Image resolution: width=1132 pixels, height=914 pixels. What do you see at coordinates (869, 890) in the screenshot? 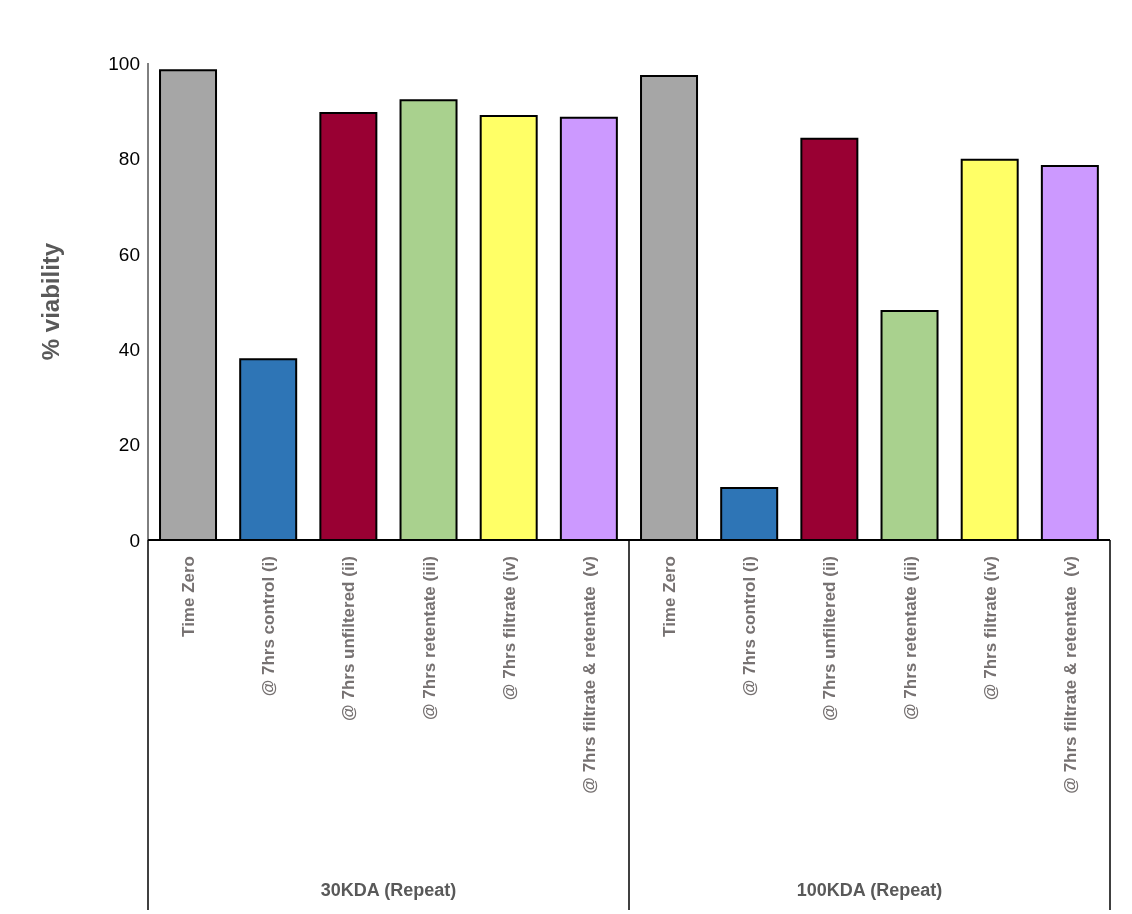
I see `text: 100KDA (Repeat)` at bounding box center [869, 890].